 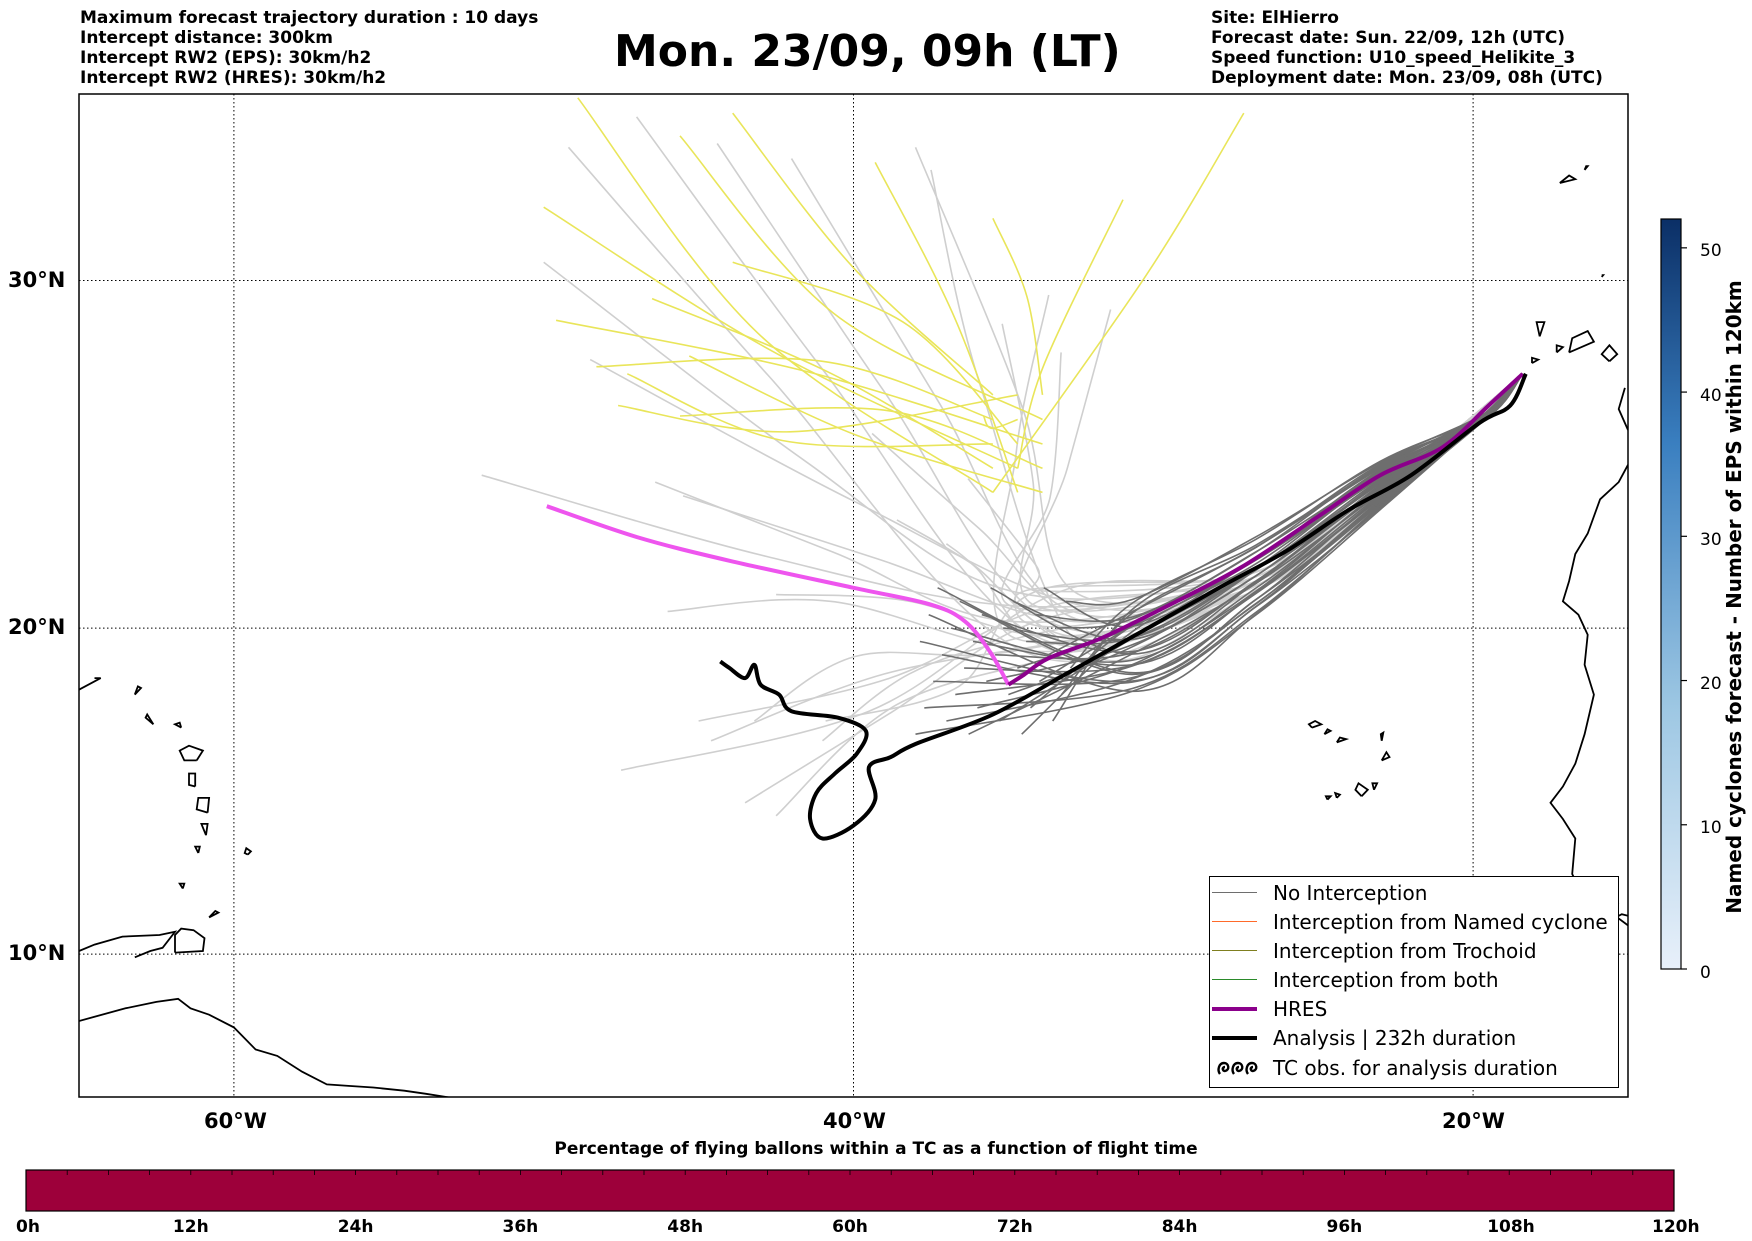 What do you see at coordinates (1395, 1038) in the screenshot?
I see `legend-label: Analysis | 232h duration` at bounding box center [1395, 1038].